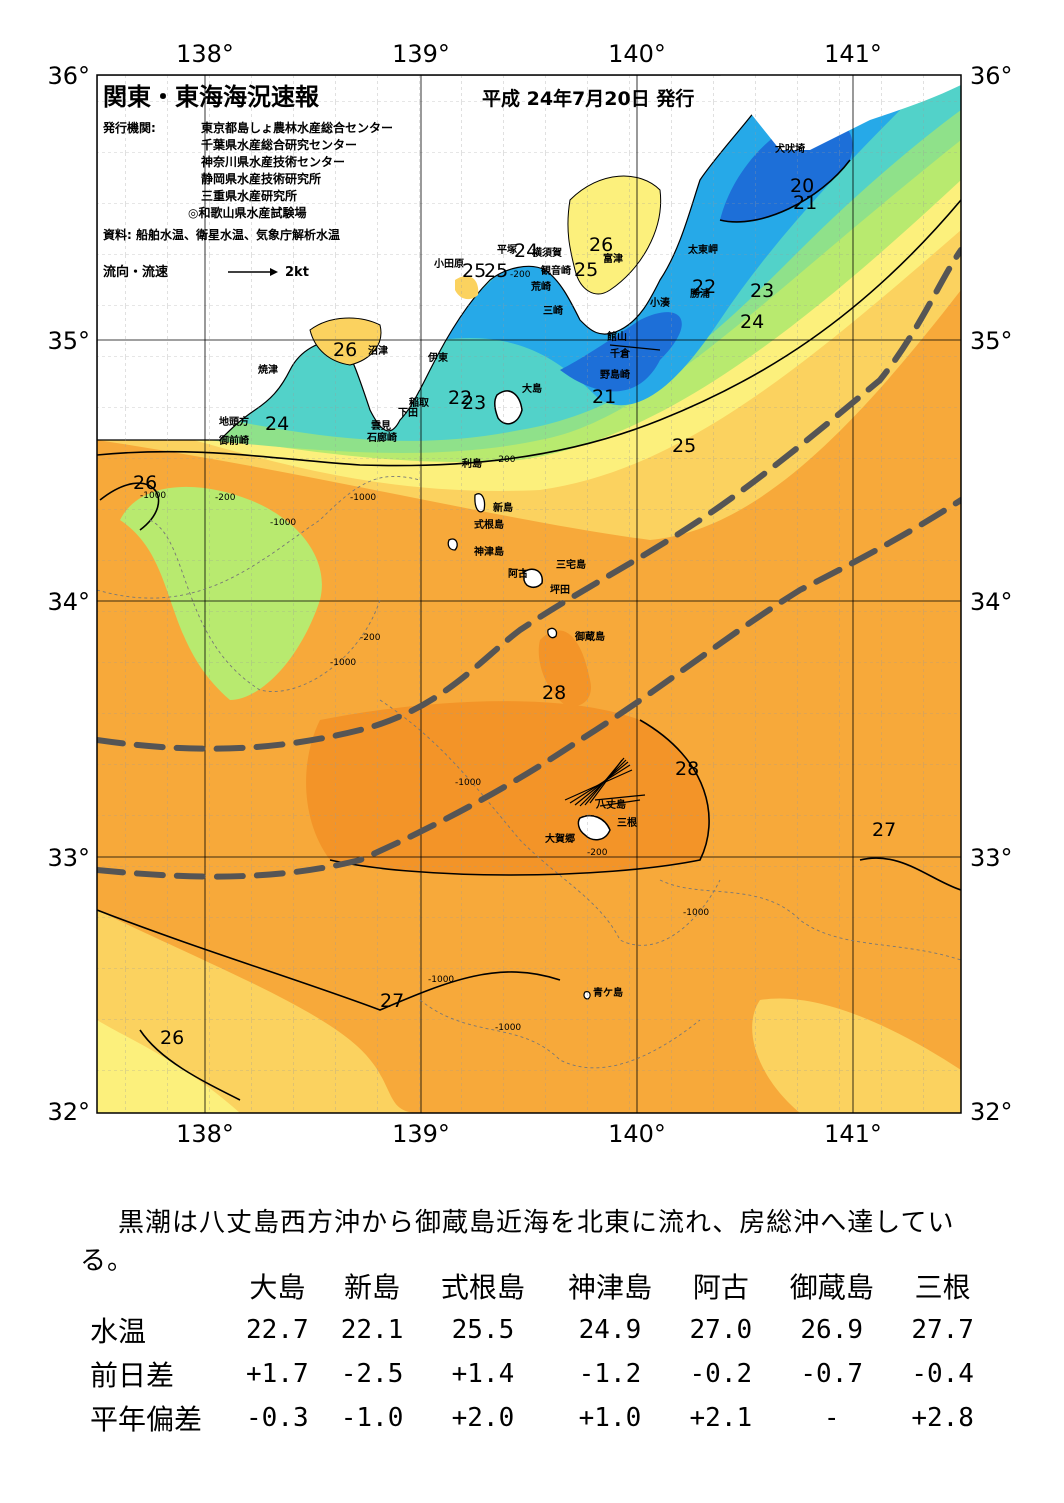 This screenshot has height=1503, width=1064. Describe the element at coordinates (610, 804) in the screenshot. I see `place-label: 八丈島` at that location.